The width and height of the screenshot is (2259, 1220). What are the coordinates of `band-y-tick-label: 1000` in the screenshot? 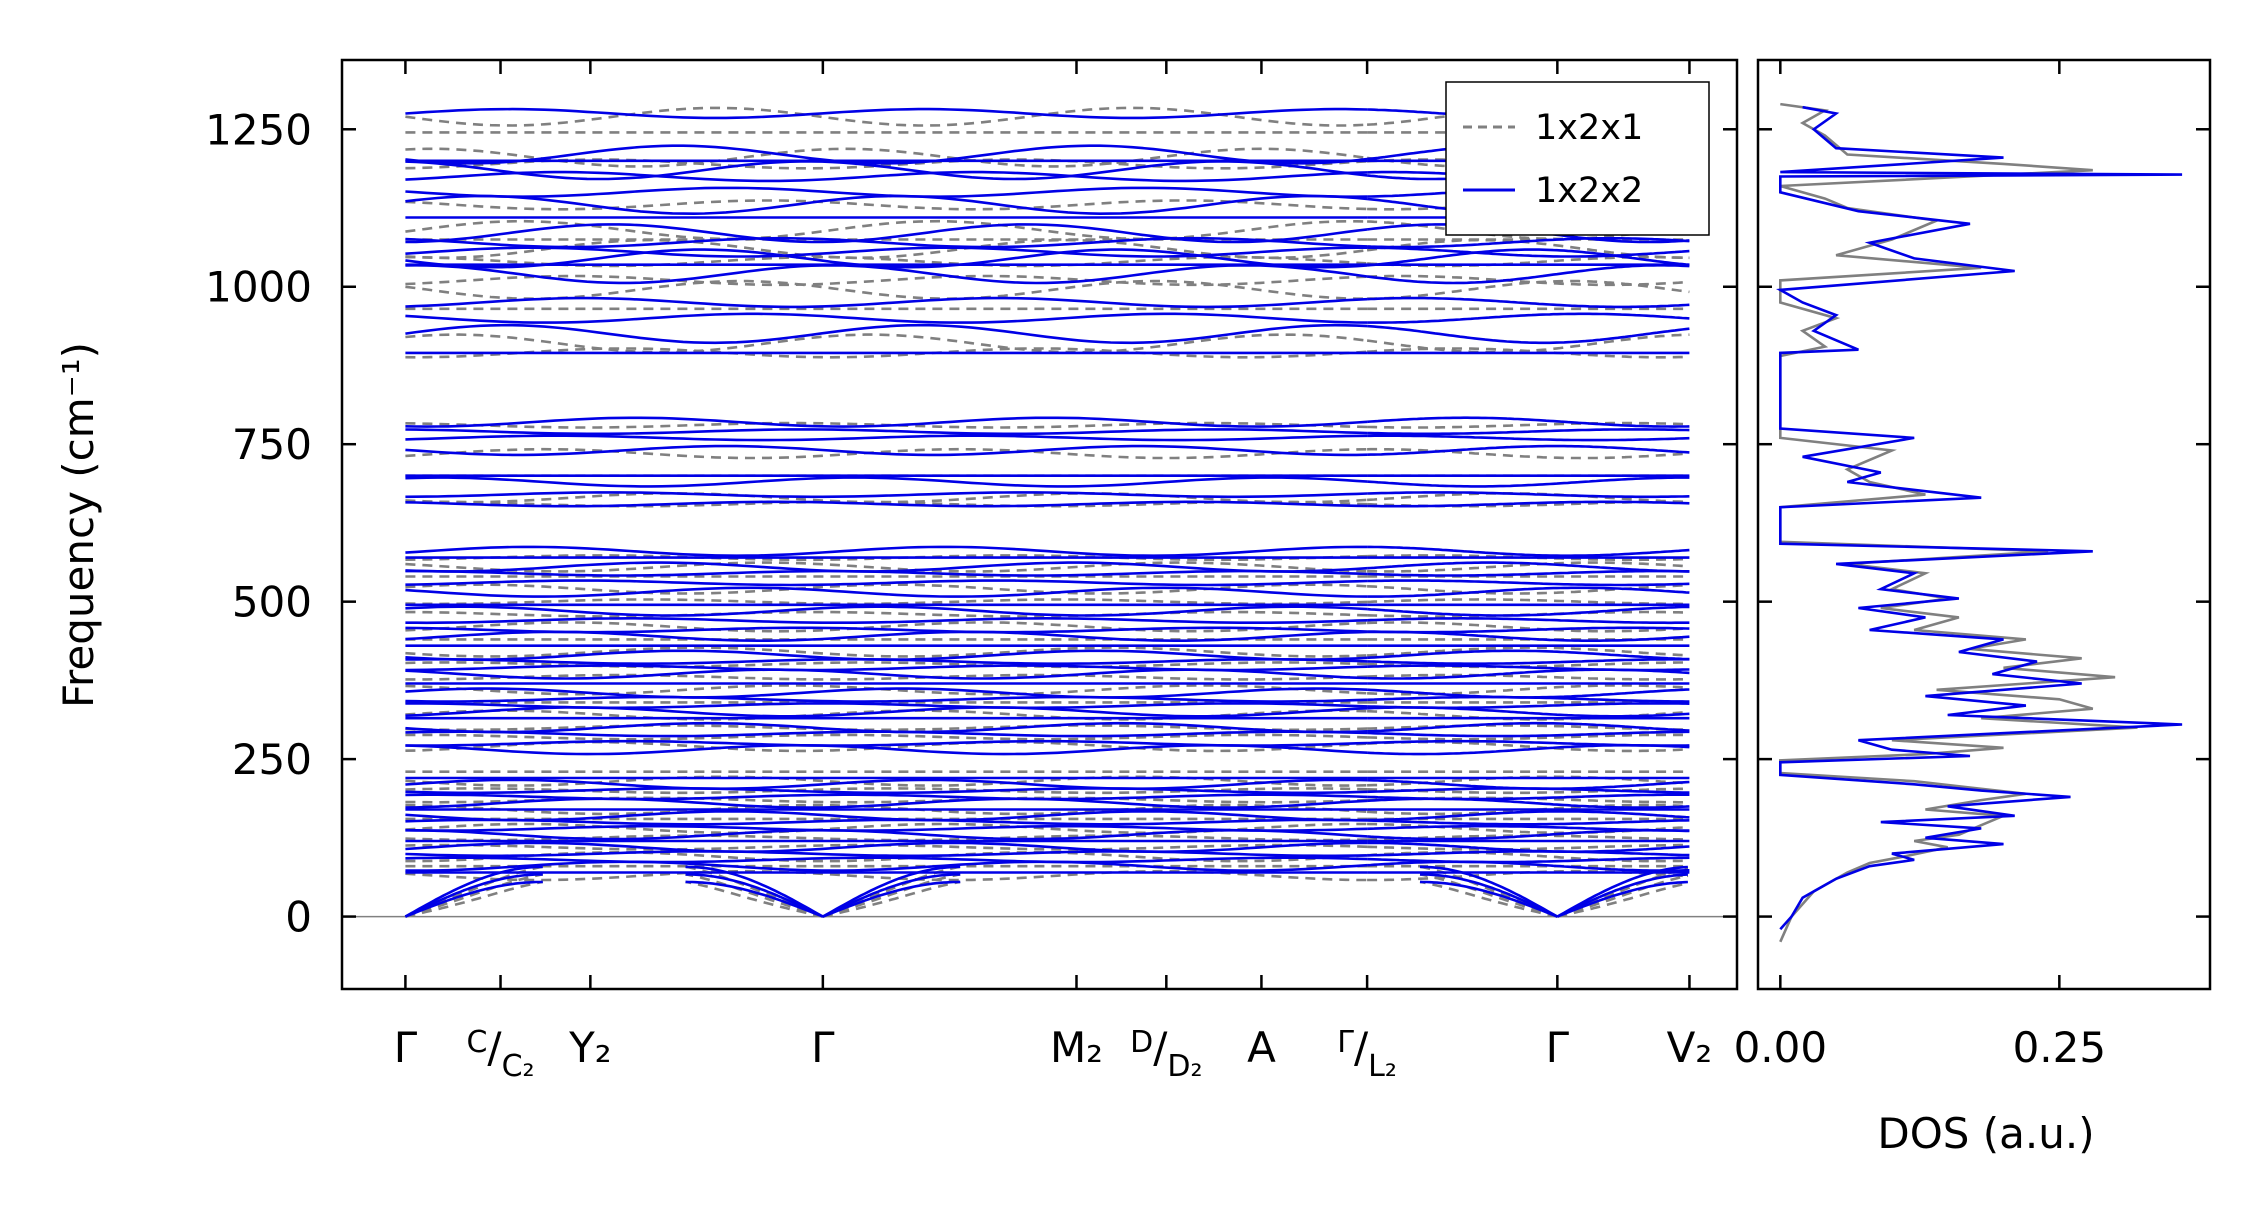 It's located at (258, 287).